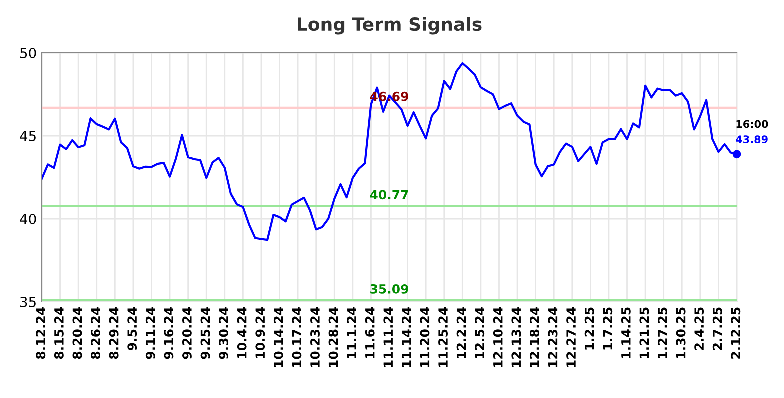 The height and width of the screenshot is (398, 784). I want to click on x-tick-label: 8.12.24, so click(41, 333).